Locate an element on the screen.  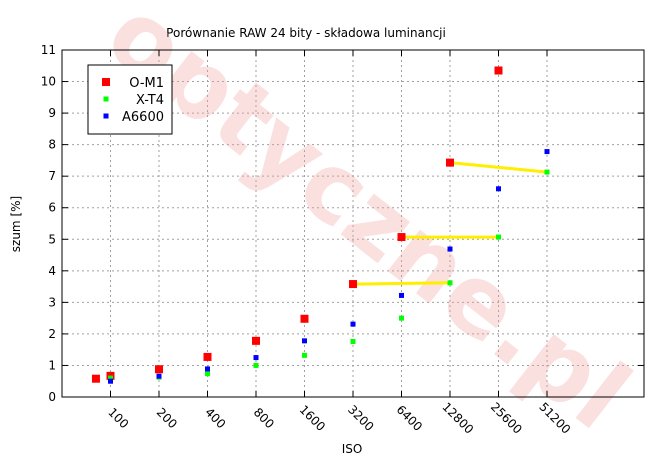
y-tick-label: 9 is located at coordinates (52, 113).